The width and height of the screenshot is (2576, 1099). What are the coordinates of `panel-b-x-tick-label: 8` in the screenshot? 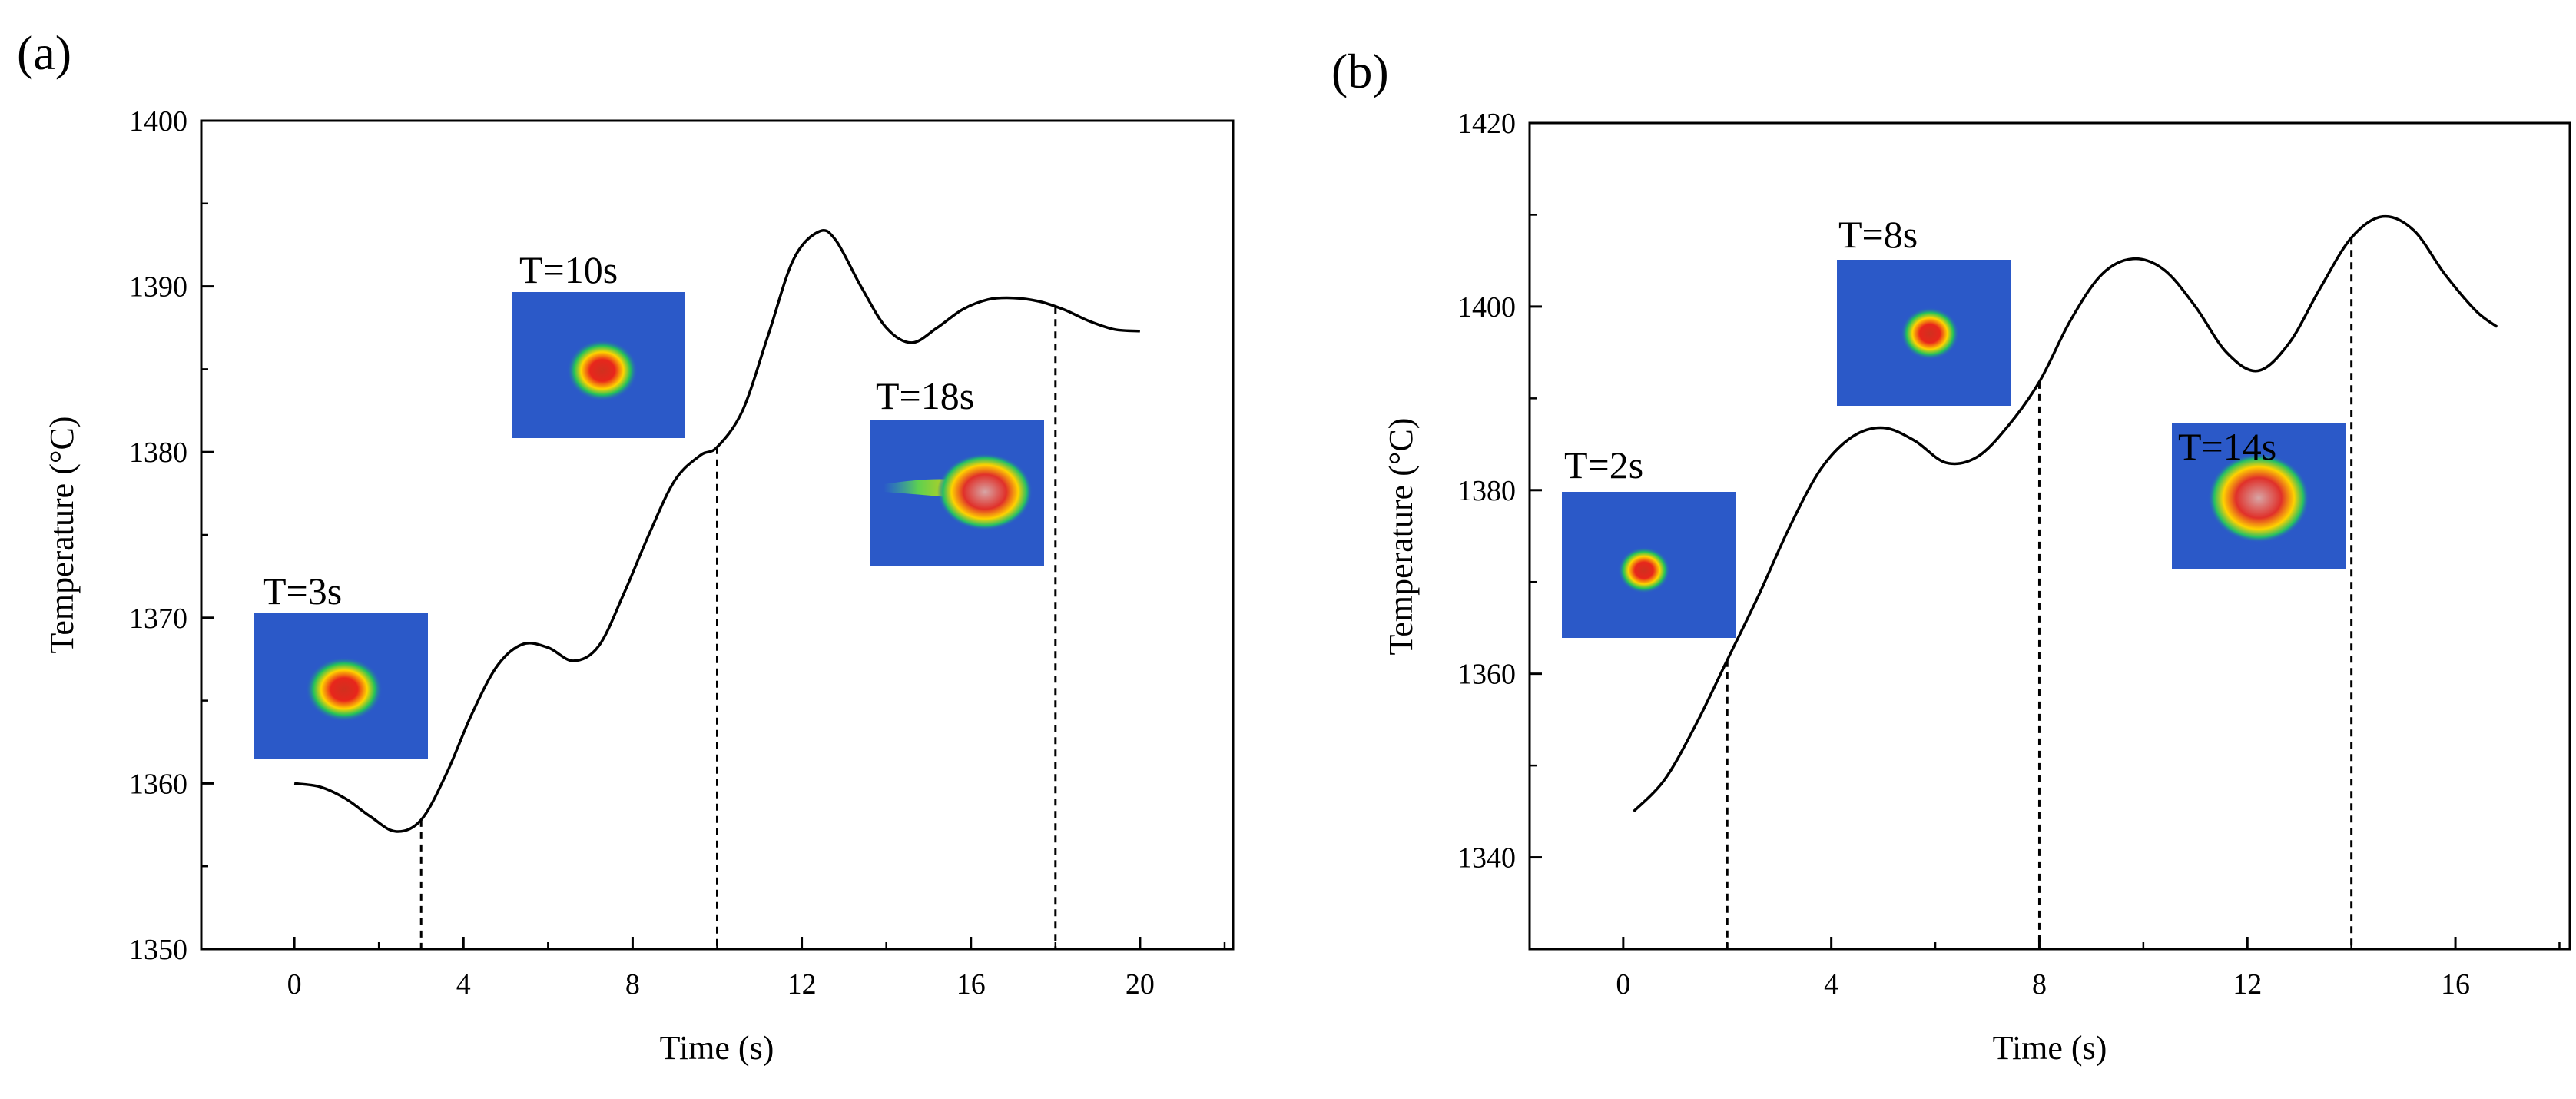 It's located at (2039, 984).